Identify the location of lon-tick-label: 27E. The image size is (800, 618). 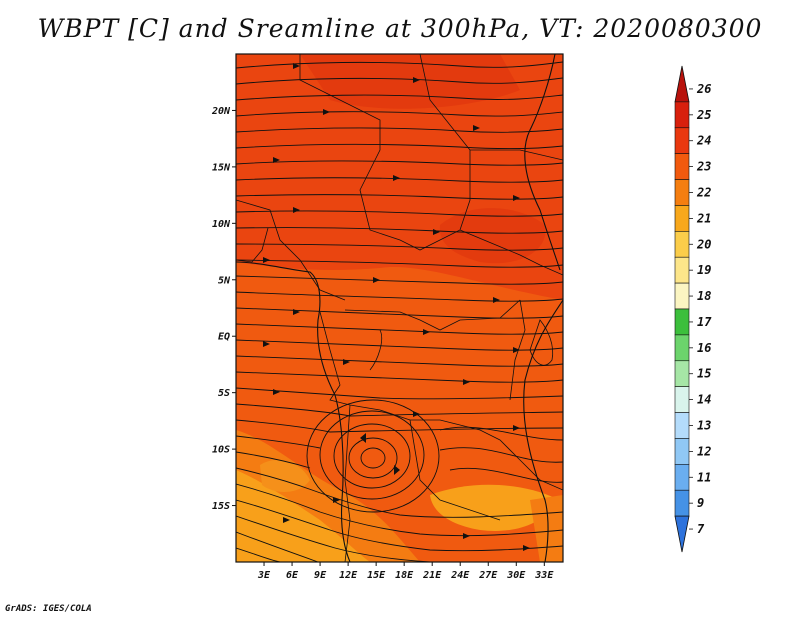
(488, 575).